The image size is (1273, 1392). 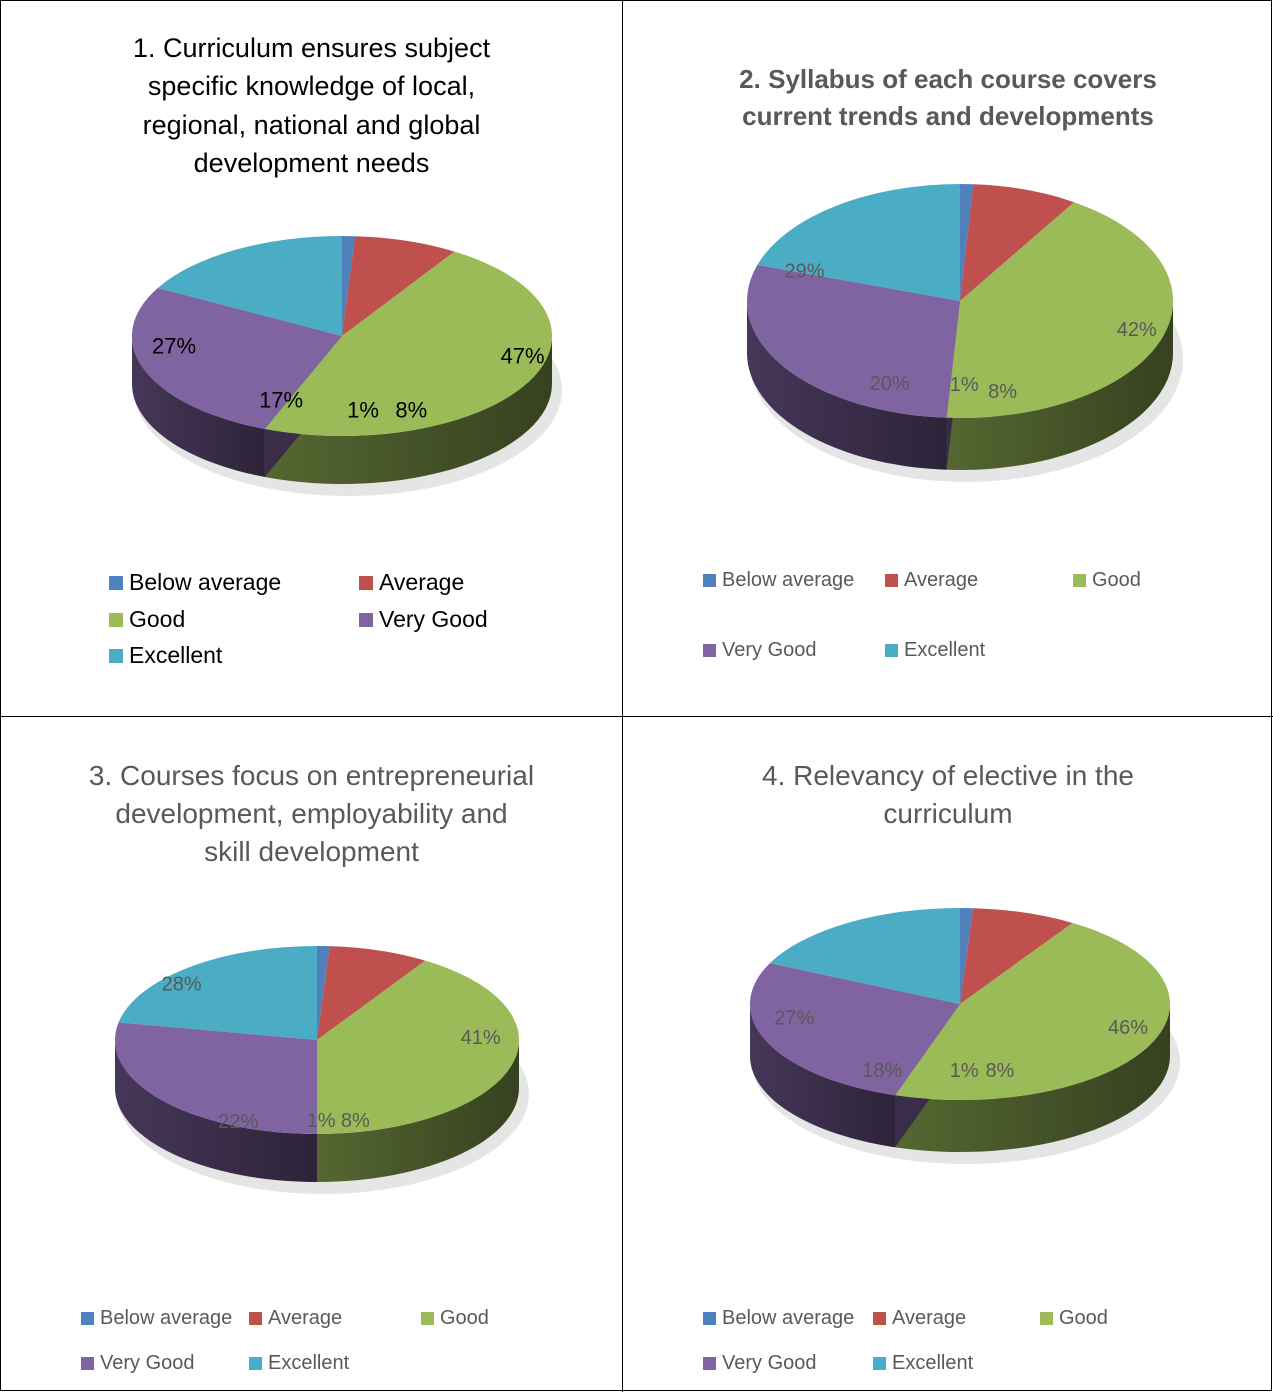 I want to click on pie-chart-3: 1% 8% 41% 28% 22%, so click(x=321, y=1070).